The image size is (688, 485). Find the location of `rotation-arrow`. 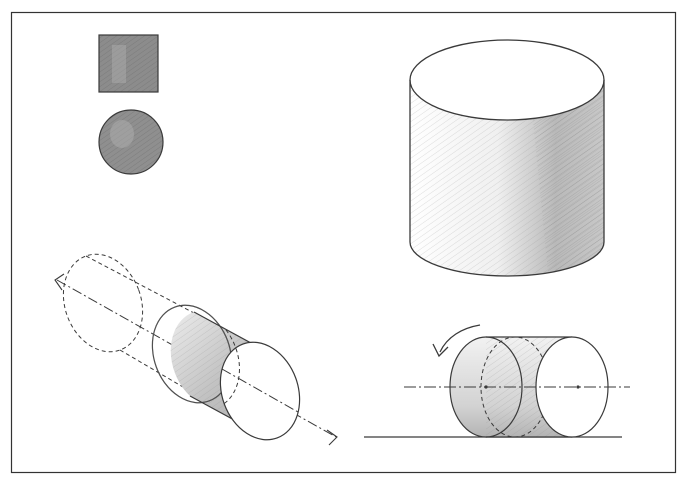

rotation-arrow is located at coordinates (460, 338).